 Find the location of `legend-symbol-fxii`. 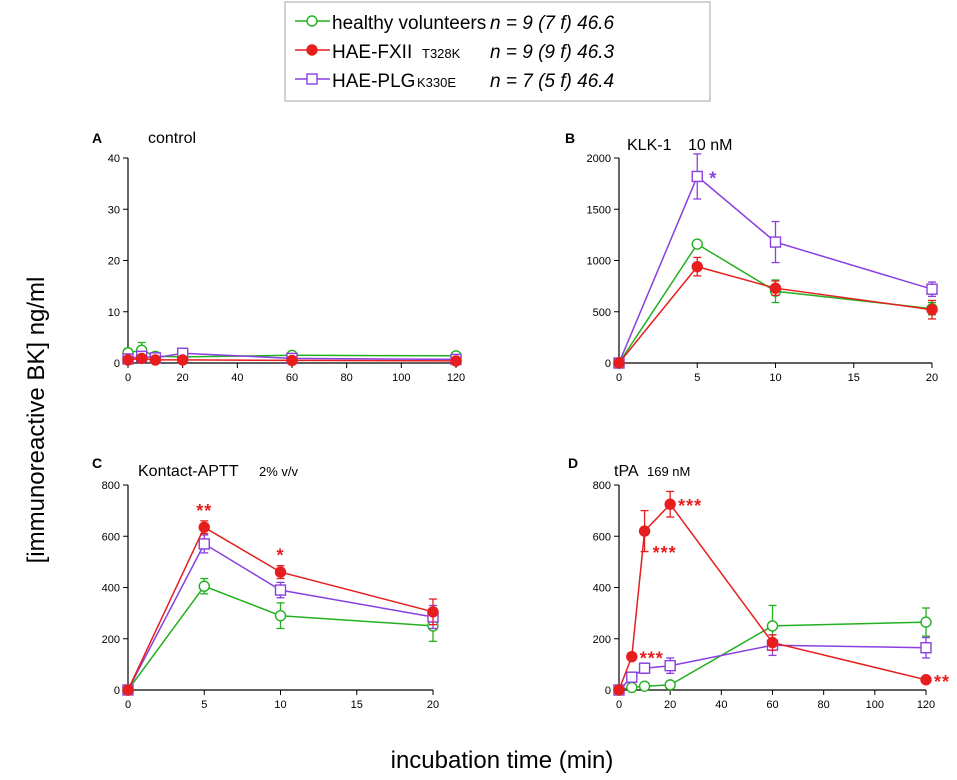

legend-symbol-fxii is located at coordinates (312, 50).